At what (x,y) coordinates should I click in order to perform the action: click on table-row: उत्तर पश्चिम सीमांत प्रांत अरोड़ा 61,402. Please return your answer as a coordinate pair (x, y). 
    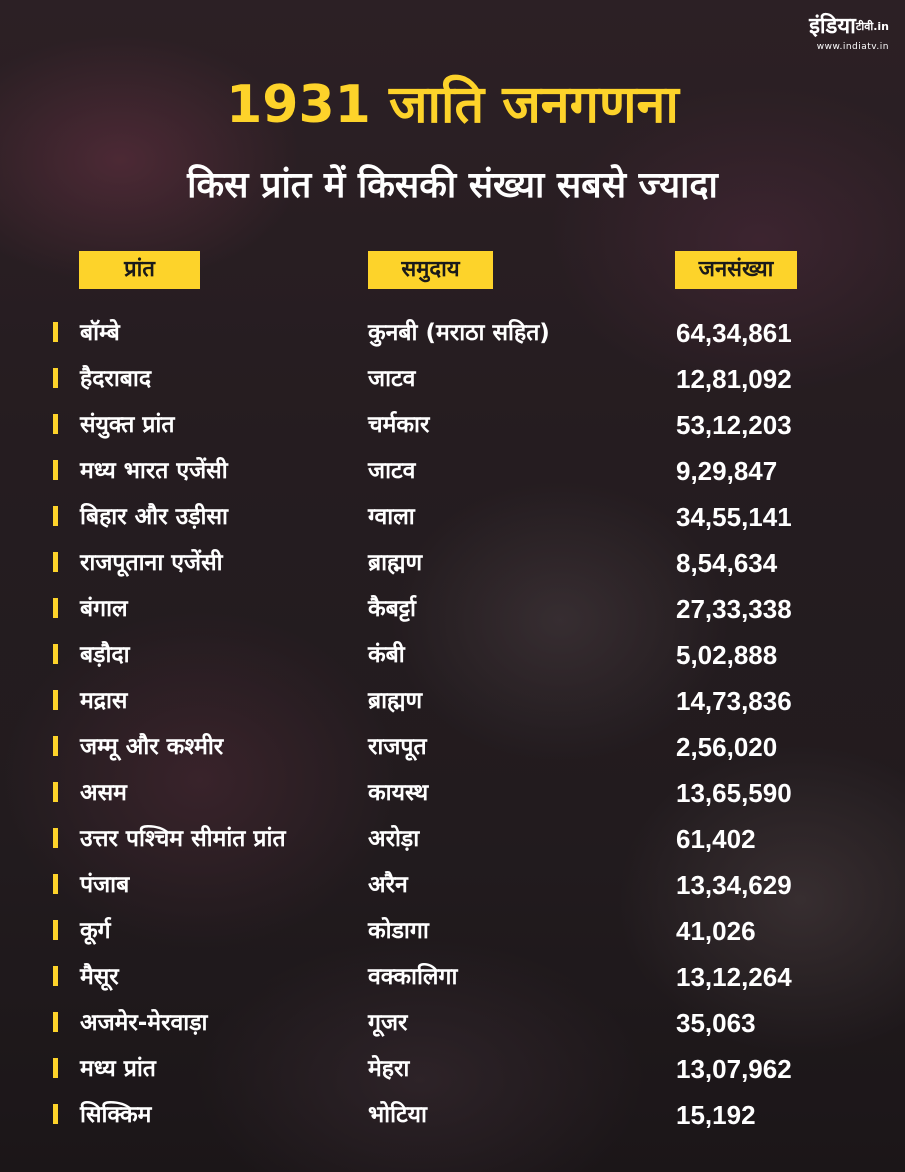
    Looking at the image, I should click on (452, 839).